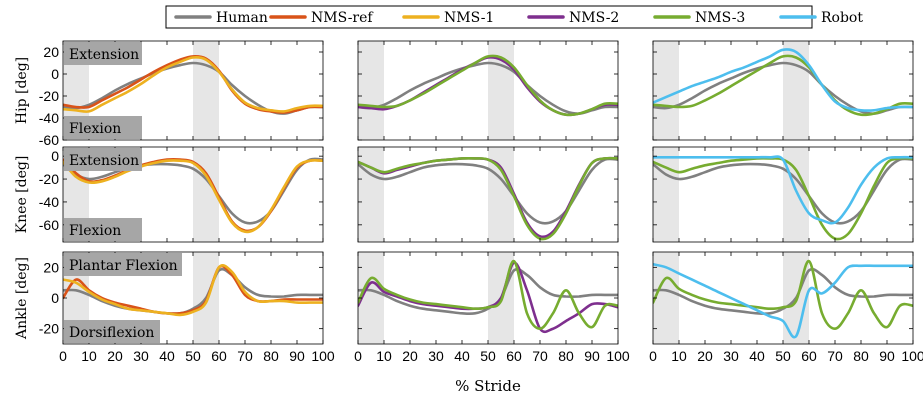 The image size is (923, 400). What do you see at coordinates (221, 18) in the screenshot?
I see `legend-entry-human: Human` at bounding box center [221, 18].